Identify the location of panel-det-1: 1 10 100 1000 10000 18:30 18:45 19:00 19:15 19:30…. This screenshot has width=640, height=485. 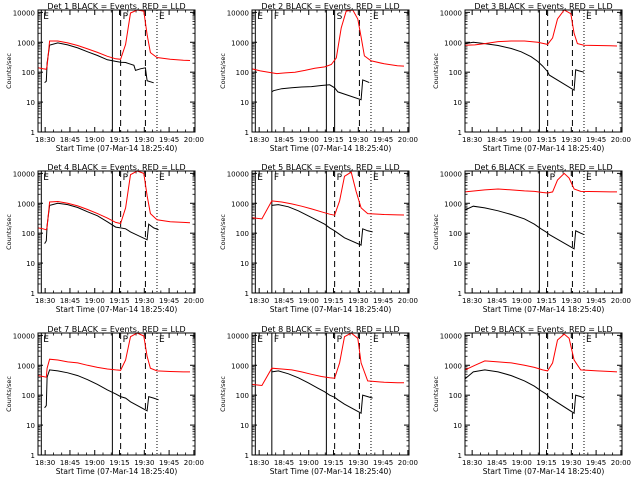
(104, 77).